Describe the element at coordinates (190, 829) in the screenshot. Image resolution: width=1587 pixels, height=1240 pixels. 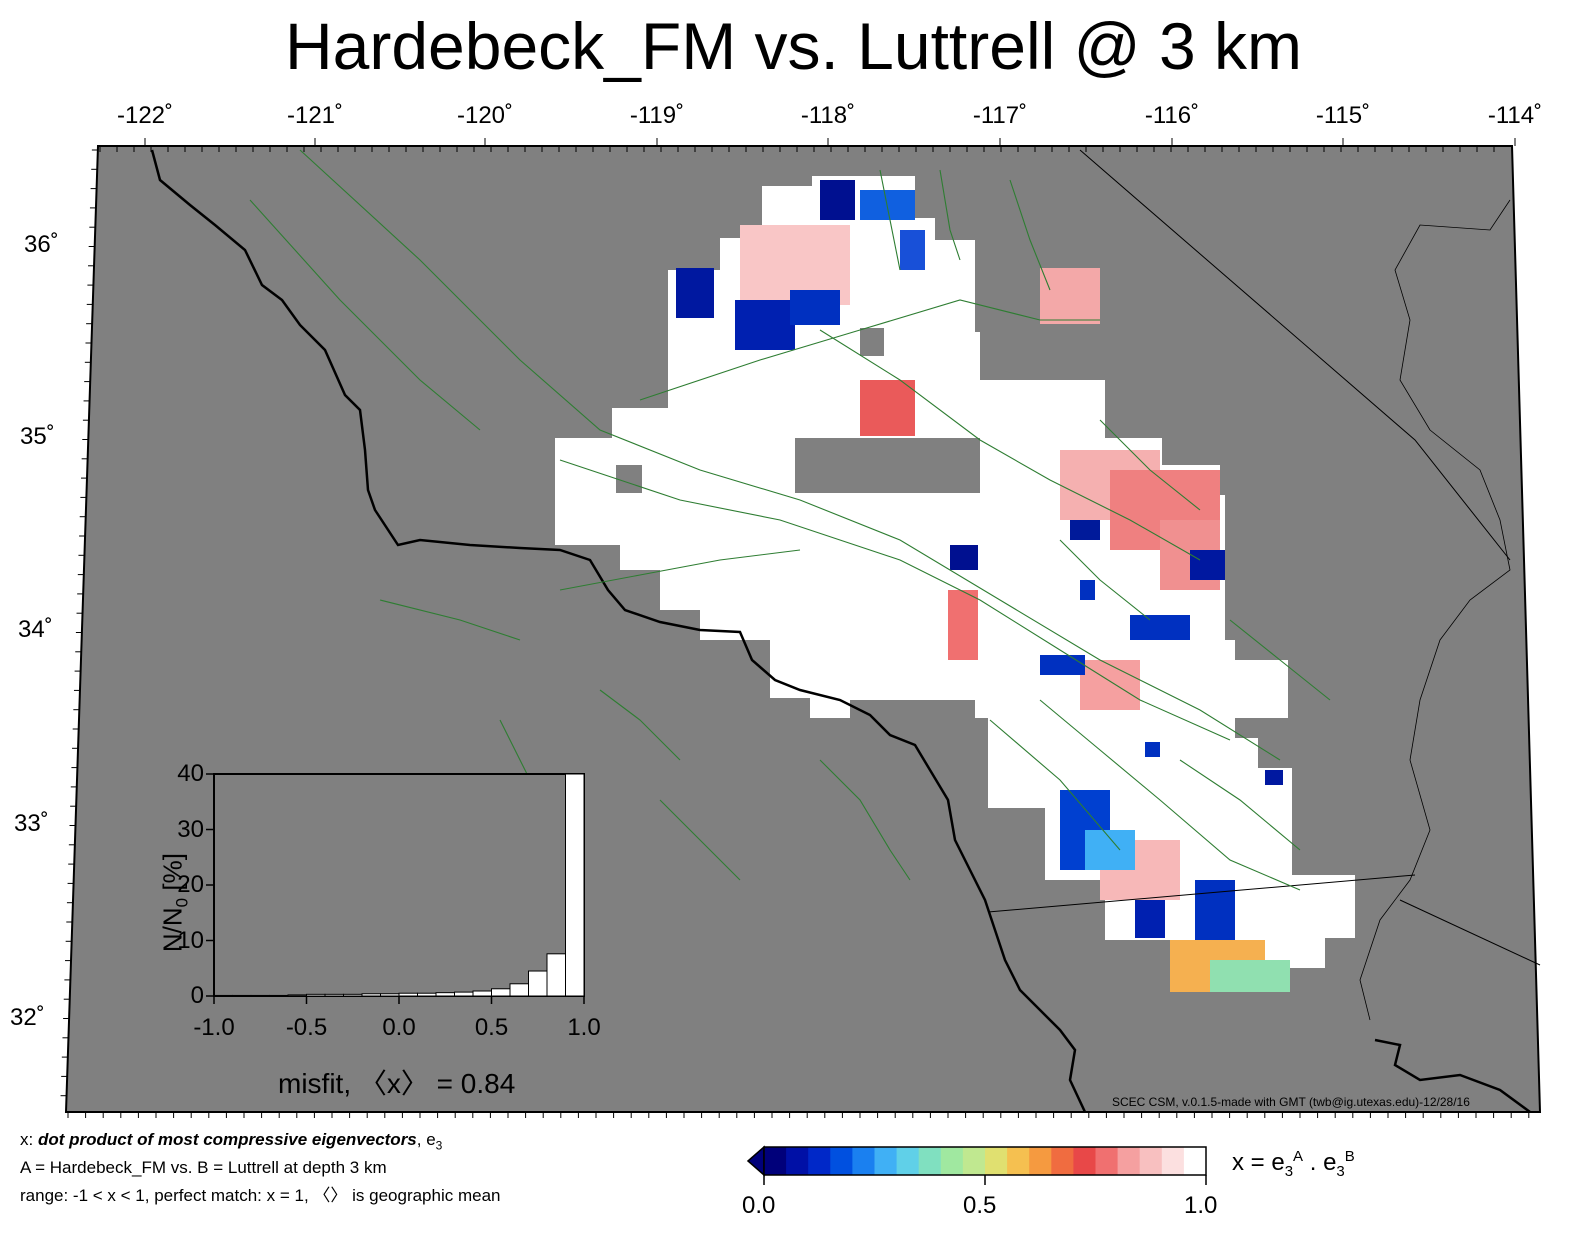
I see `histogram-y-tick-label: 30` at that location.